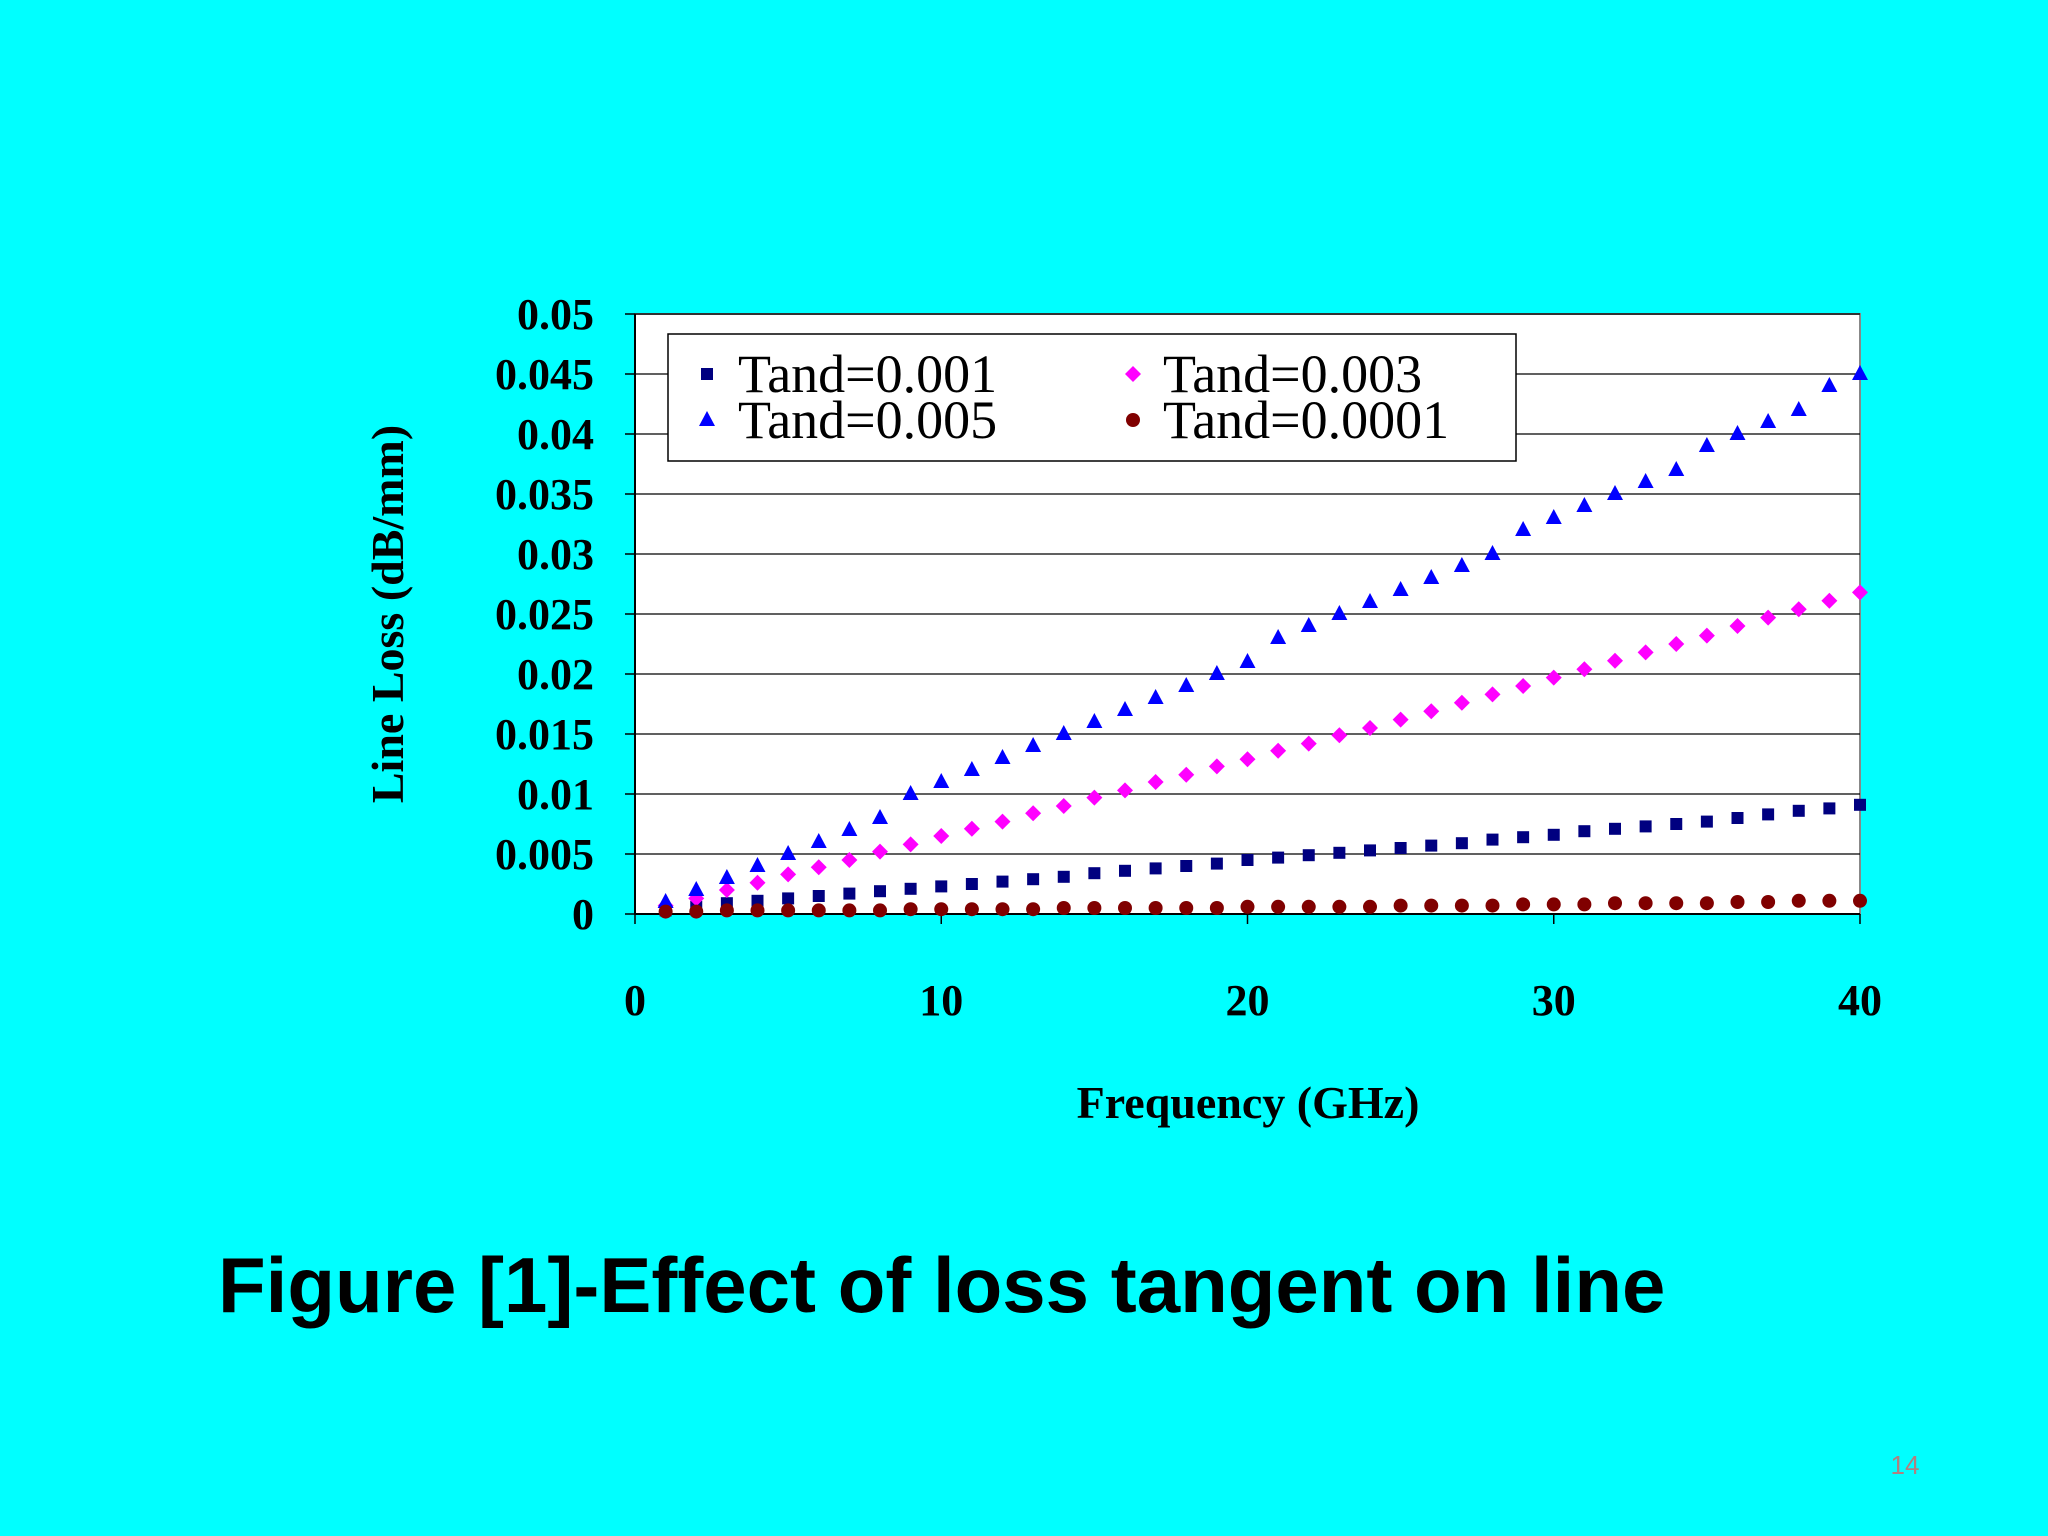  Describe the element at coordinates (867, 420) in the screenshot. I see `legend-label: Tand=0.005` at that location.